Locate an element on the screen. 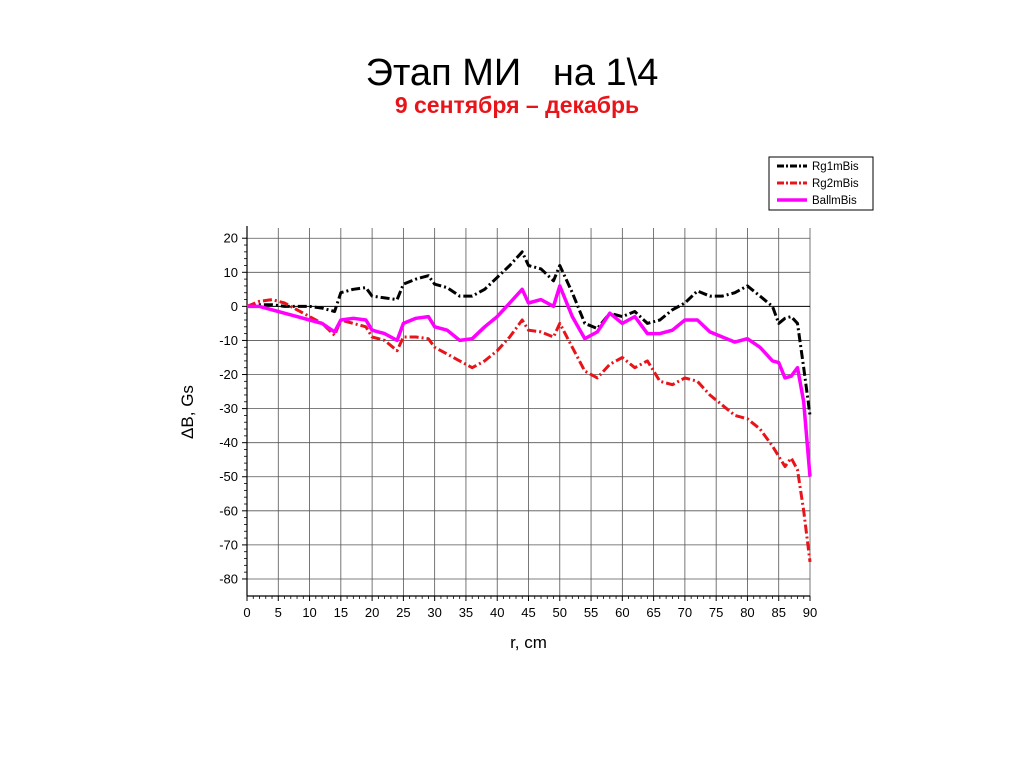  x-tick-label: 70 is located at coordinates (685, 612).